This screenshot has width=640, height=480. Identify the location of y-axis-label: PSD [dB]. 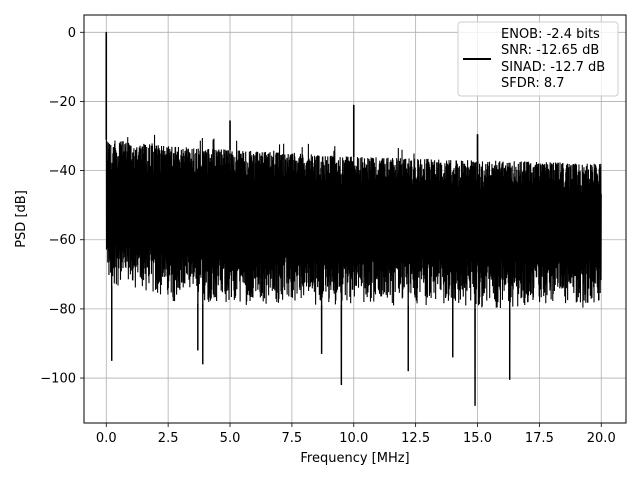
(21, 219).